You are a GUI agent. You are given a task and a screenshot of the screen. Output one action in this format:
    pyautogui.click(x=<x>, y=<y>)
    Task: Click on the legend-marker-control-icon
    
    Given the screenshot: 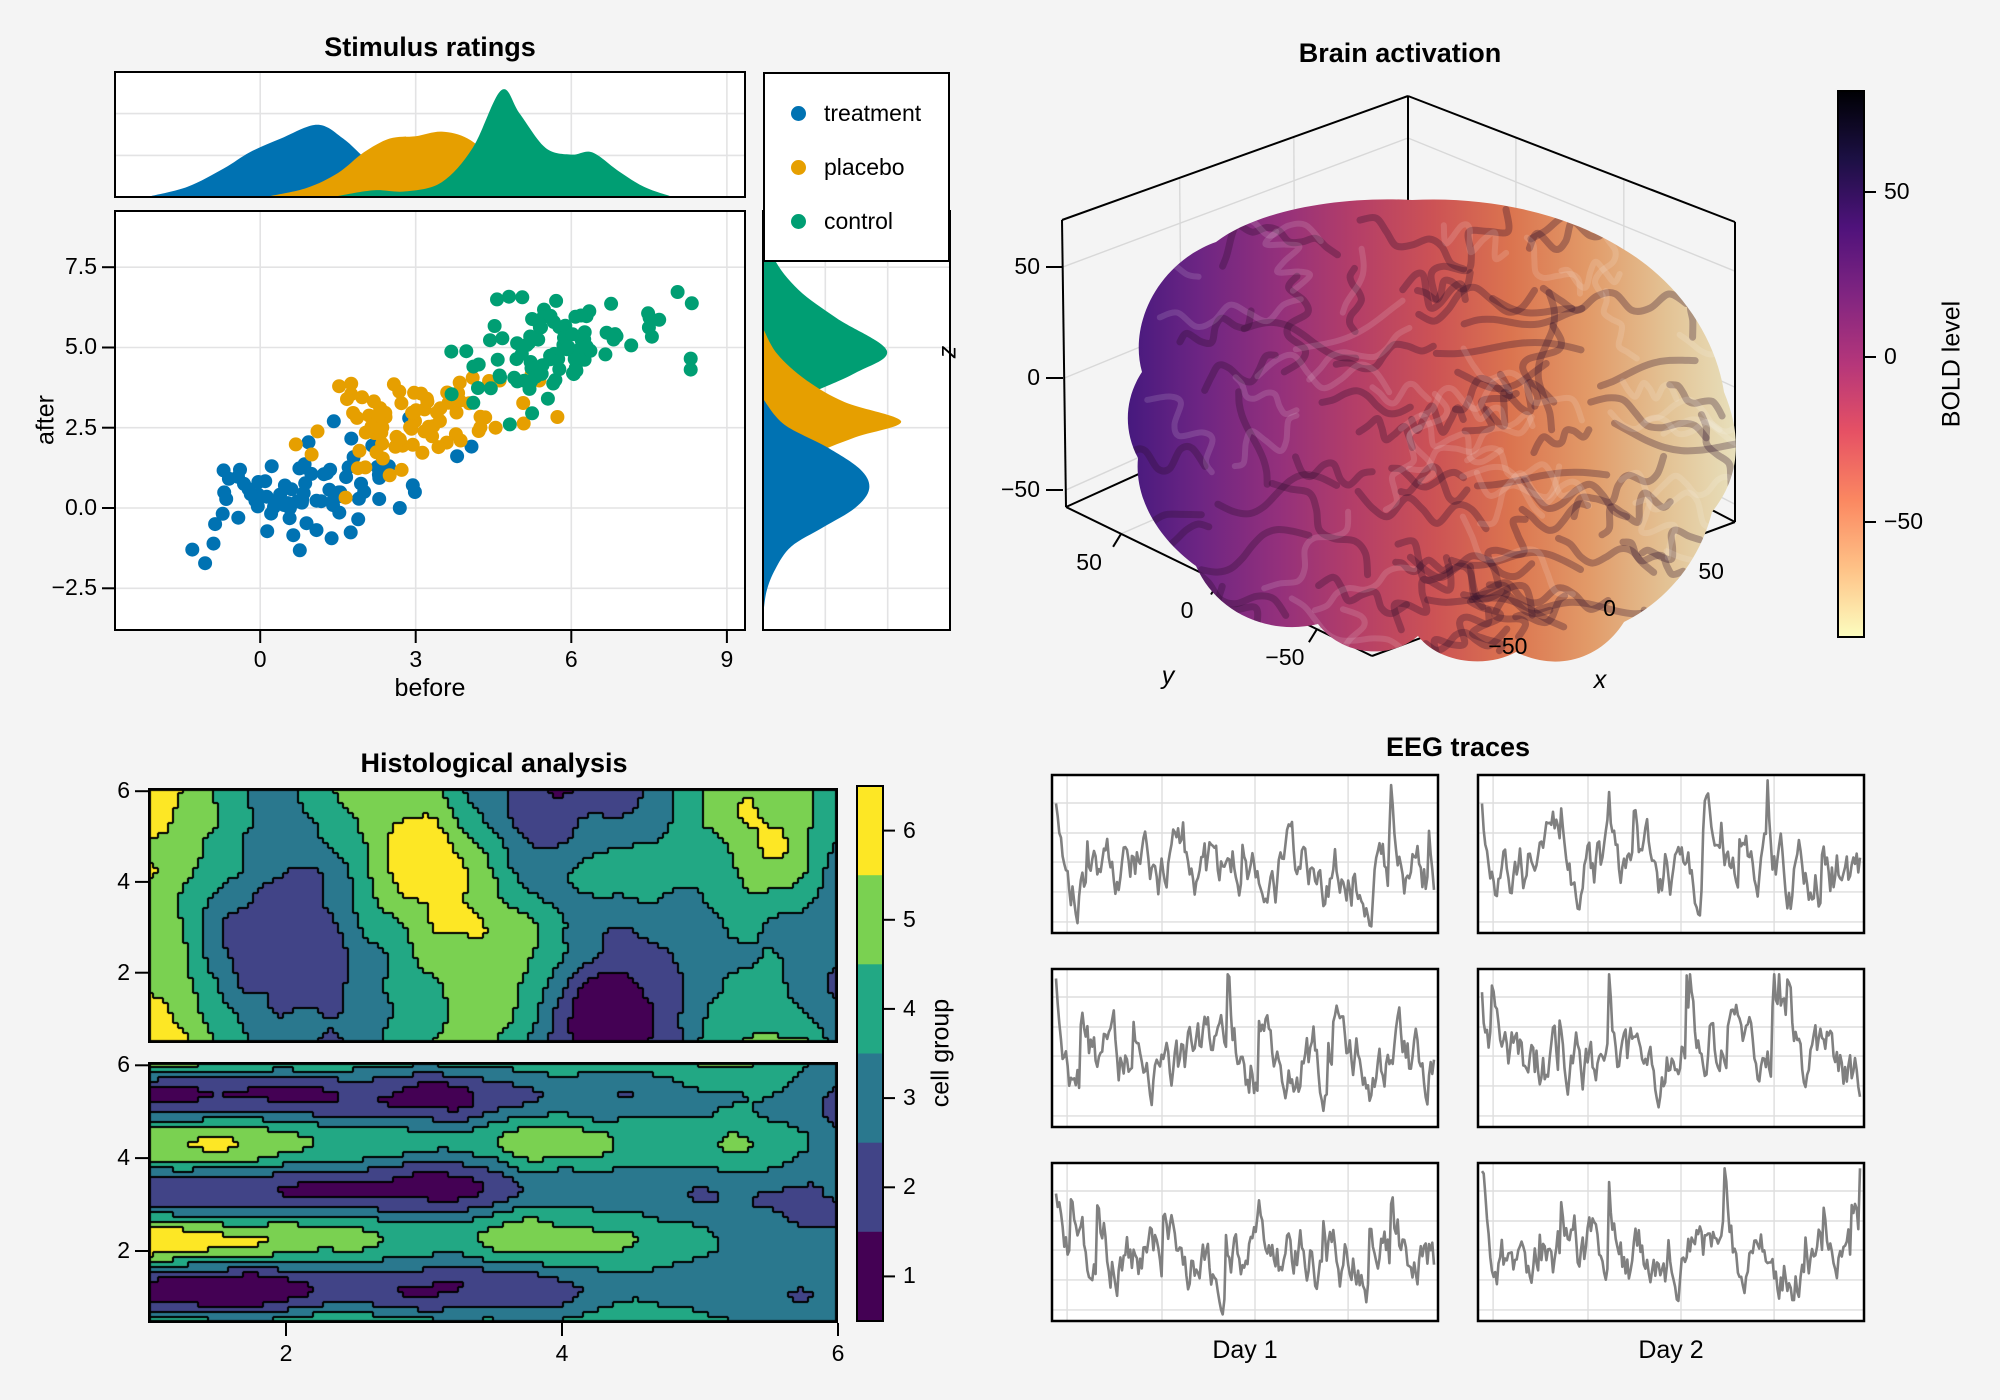 What is the action you would take?
    pyautogui.click(x=798, y=221)
    